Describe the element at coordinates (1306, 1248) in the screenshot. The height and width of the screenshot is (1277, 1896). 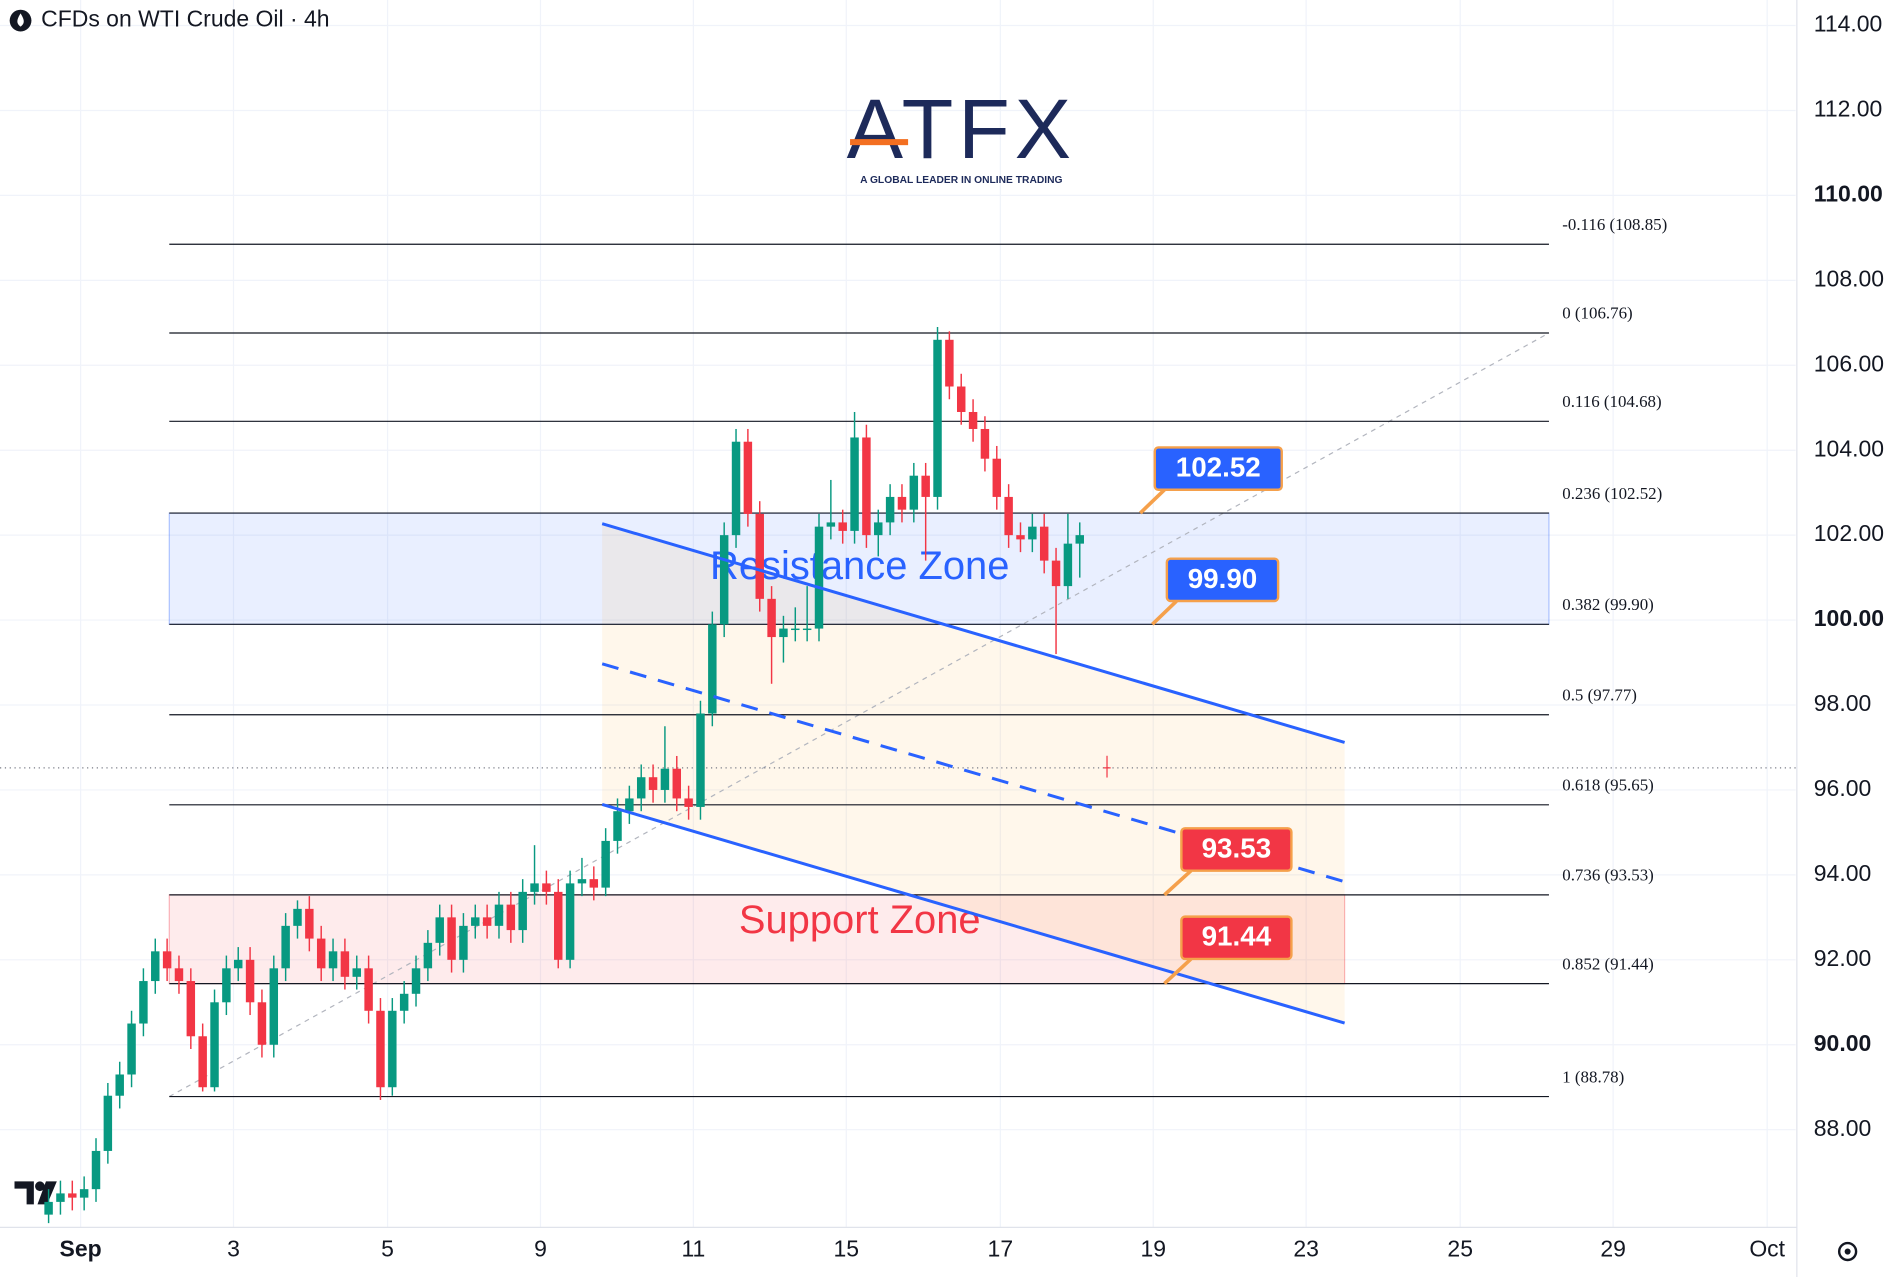
I see `x-tick-label: 23` at that location.